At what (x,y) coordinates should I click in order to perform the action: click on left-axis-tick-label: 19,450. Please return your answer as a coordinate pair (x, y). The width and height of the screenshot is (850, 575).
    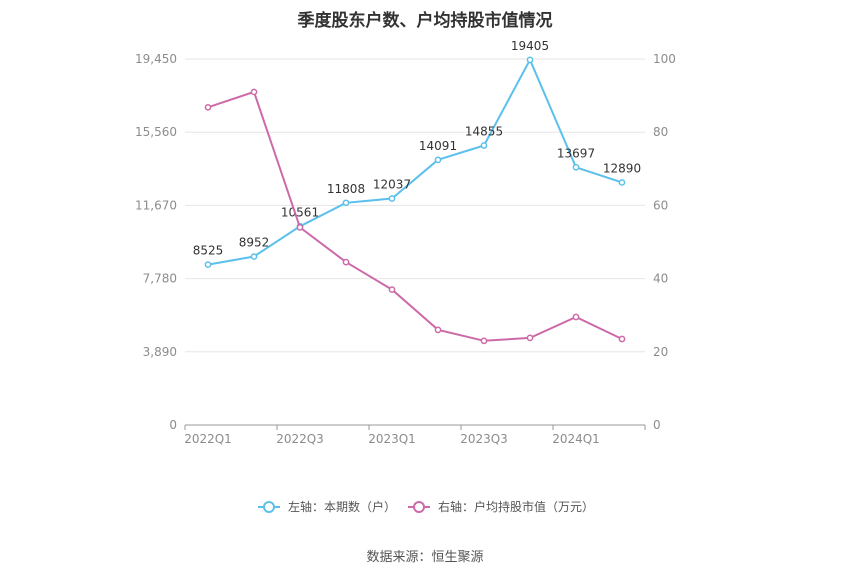
    Looking at the image, I should click on (156, 59).